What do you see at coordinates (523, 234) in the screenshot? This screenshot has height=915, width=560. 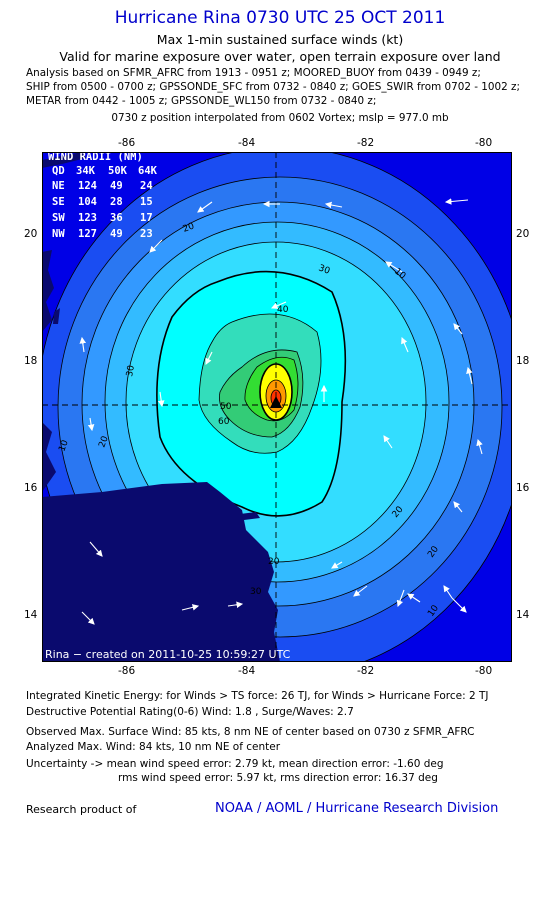 I see `lat-tick-right: 20` at bounding box center [523, 234].